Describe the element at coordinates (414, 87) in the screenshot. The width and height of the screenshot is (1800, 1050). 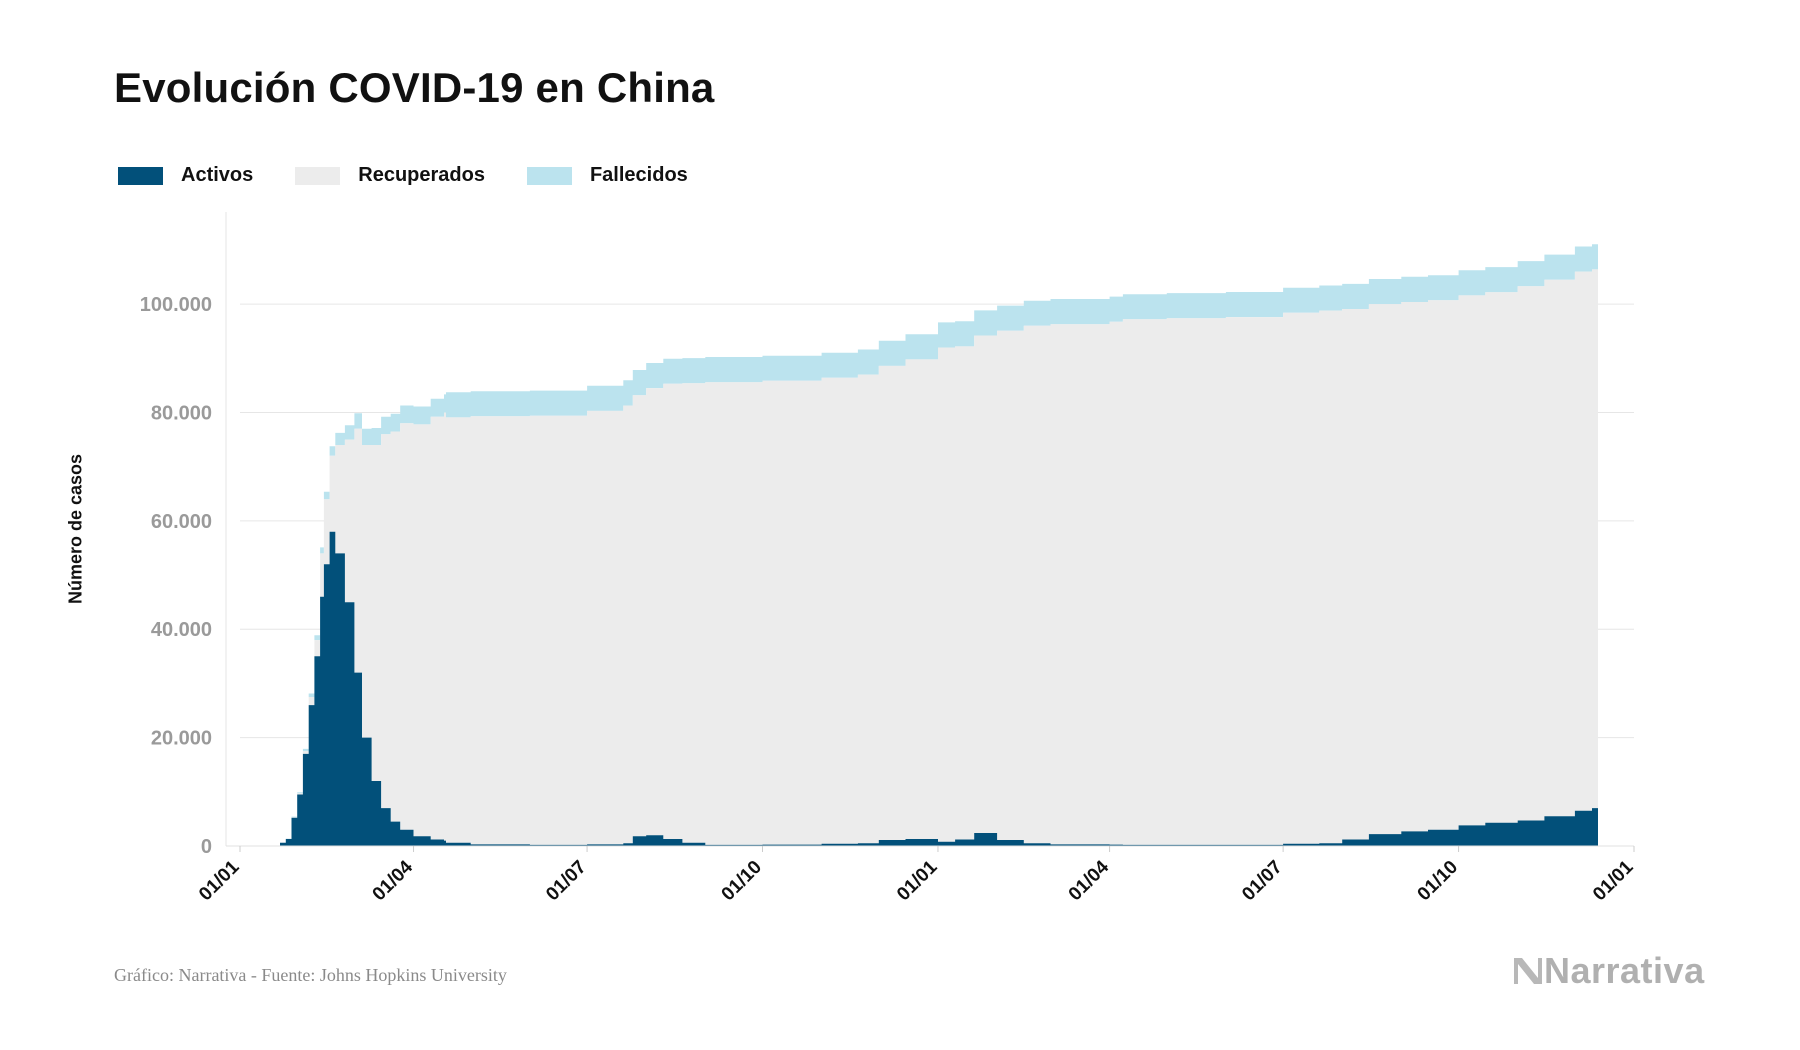
I see `chart-title: Evolución COVID-19 en China` at that location.